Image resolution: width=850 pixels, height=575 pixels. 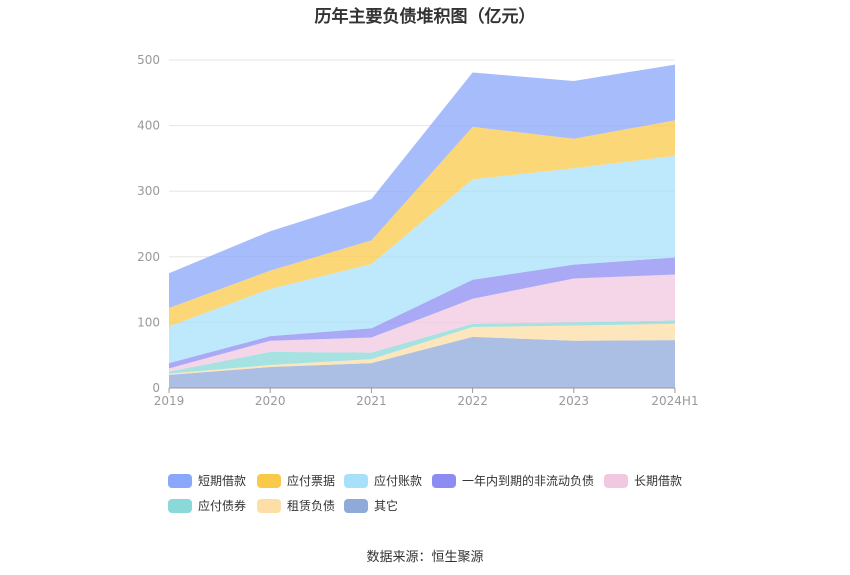 What do you see at coordinates (148, 191) in the screenshot?
I see `y-tick-label: 300` at bounding box center [148, 191].